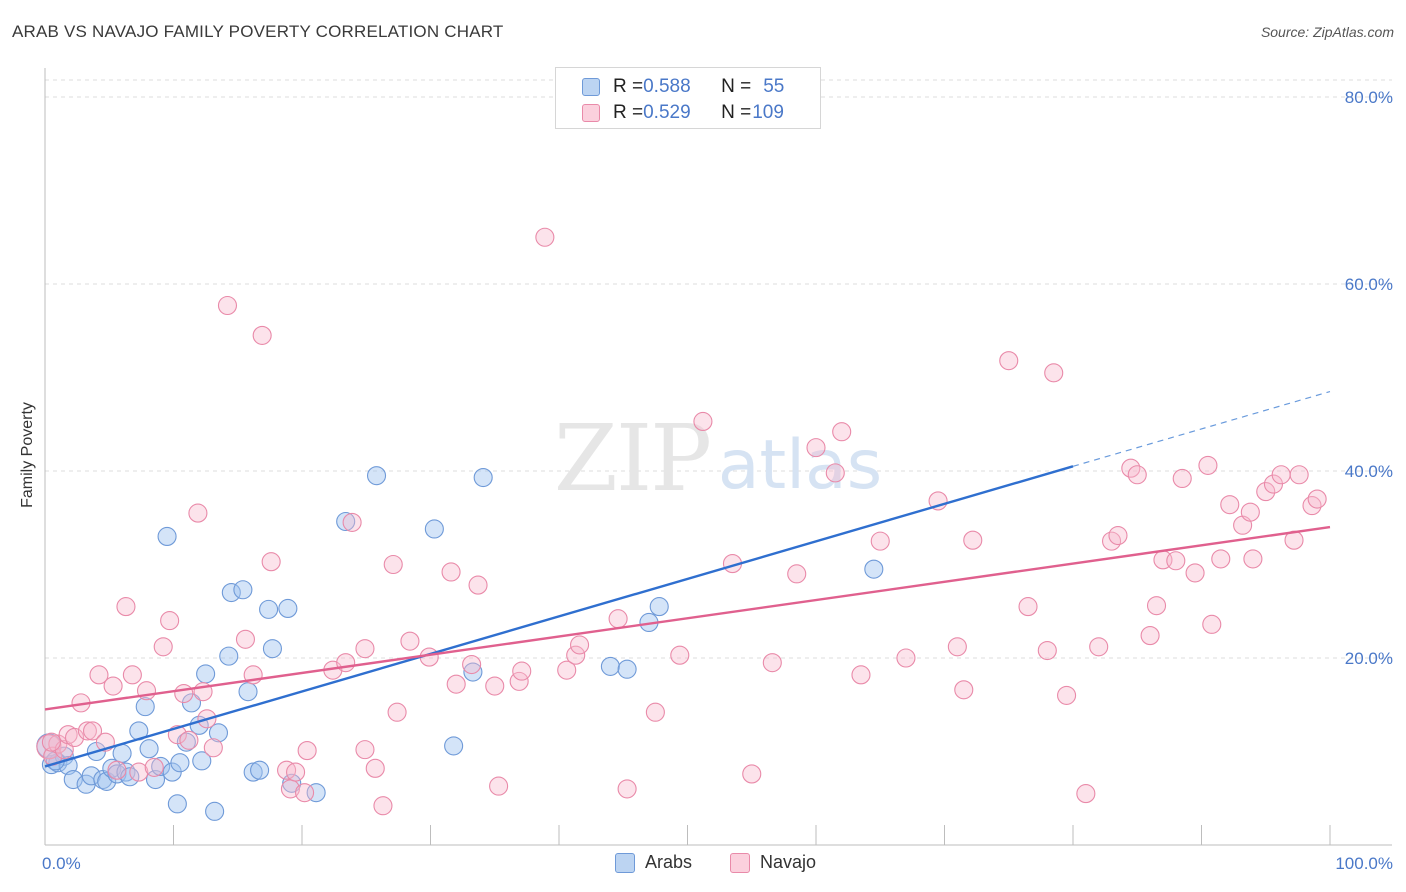  I want to click on r-label: R =, so click(628, 86).